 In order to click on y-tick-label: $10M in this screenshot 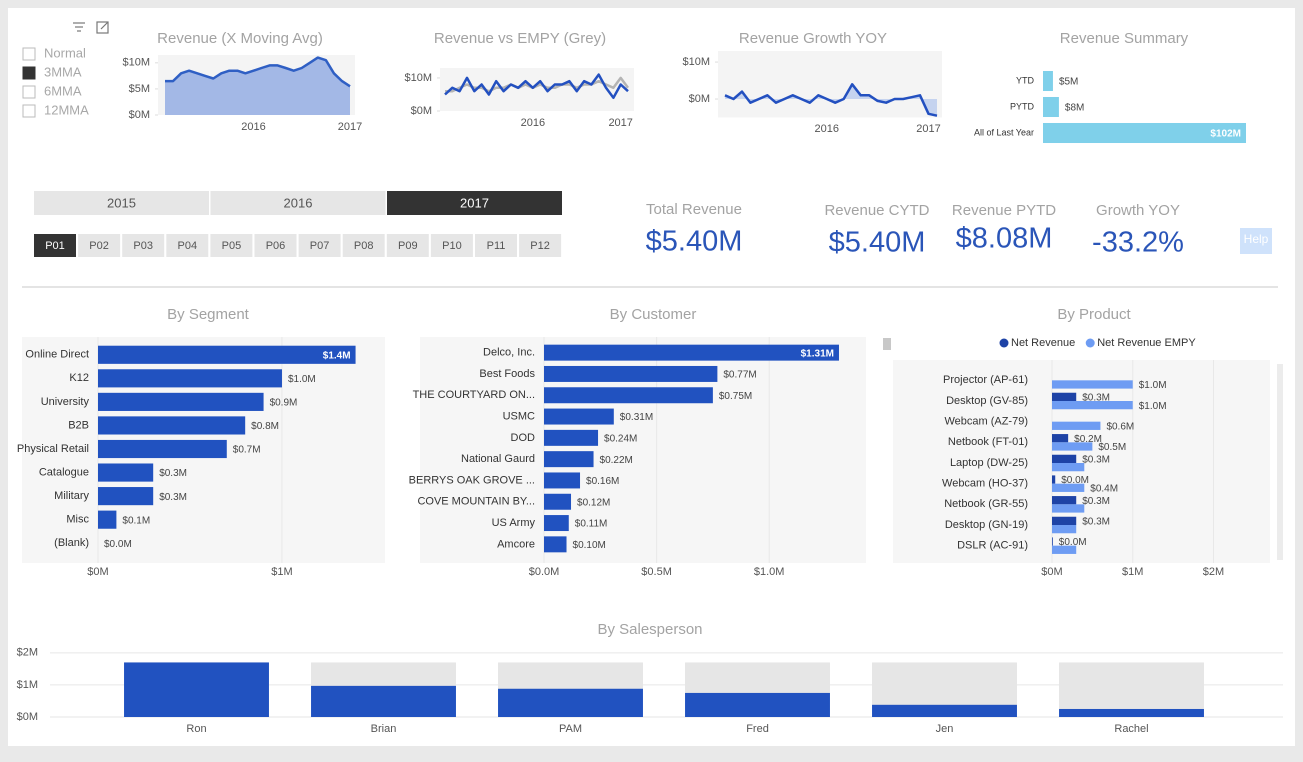, I will do `click(136, 63)`.